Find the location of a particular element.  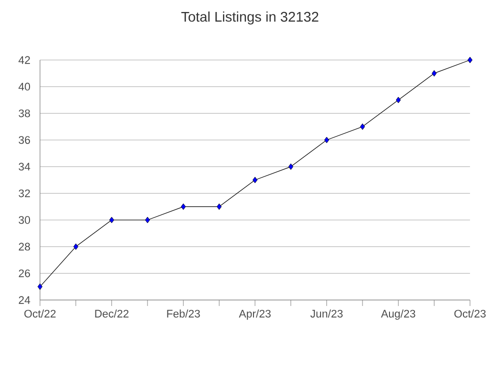

x-tick-label: Aug/23 is located at coordinates (398, 315).